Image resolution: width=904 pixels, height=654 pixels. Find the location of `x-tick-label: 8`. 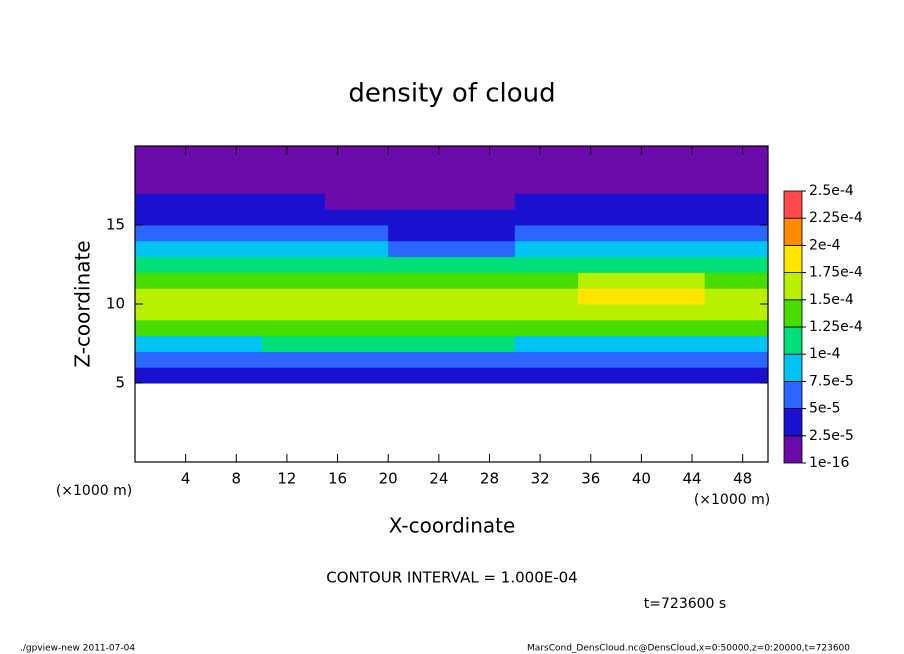

x-tick-label: 8 is located at coordinates (237, 479).